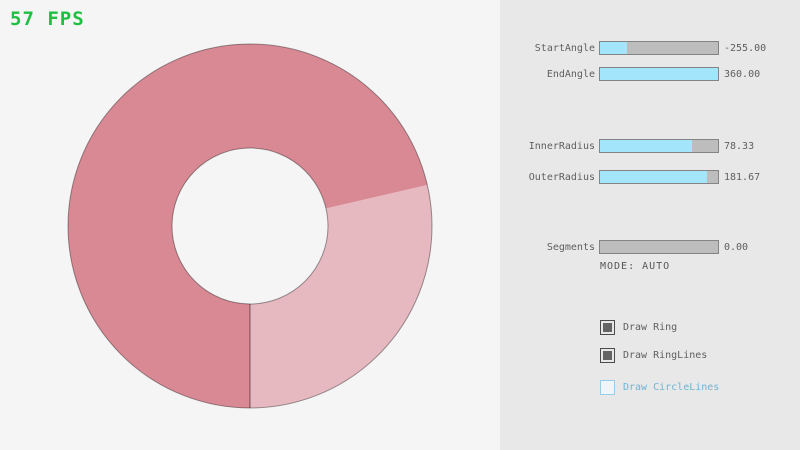  I want to click on segments-label: Segments, so click(570, 247).